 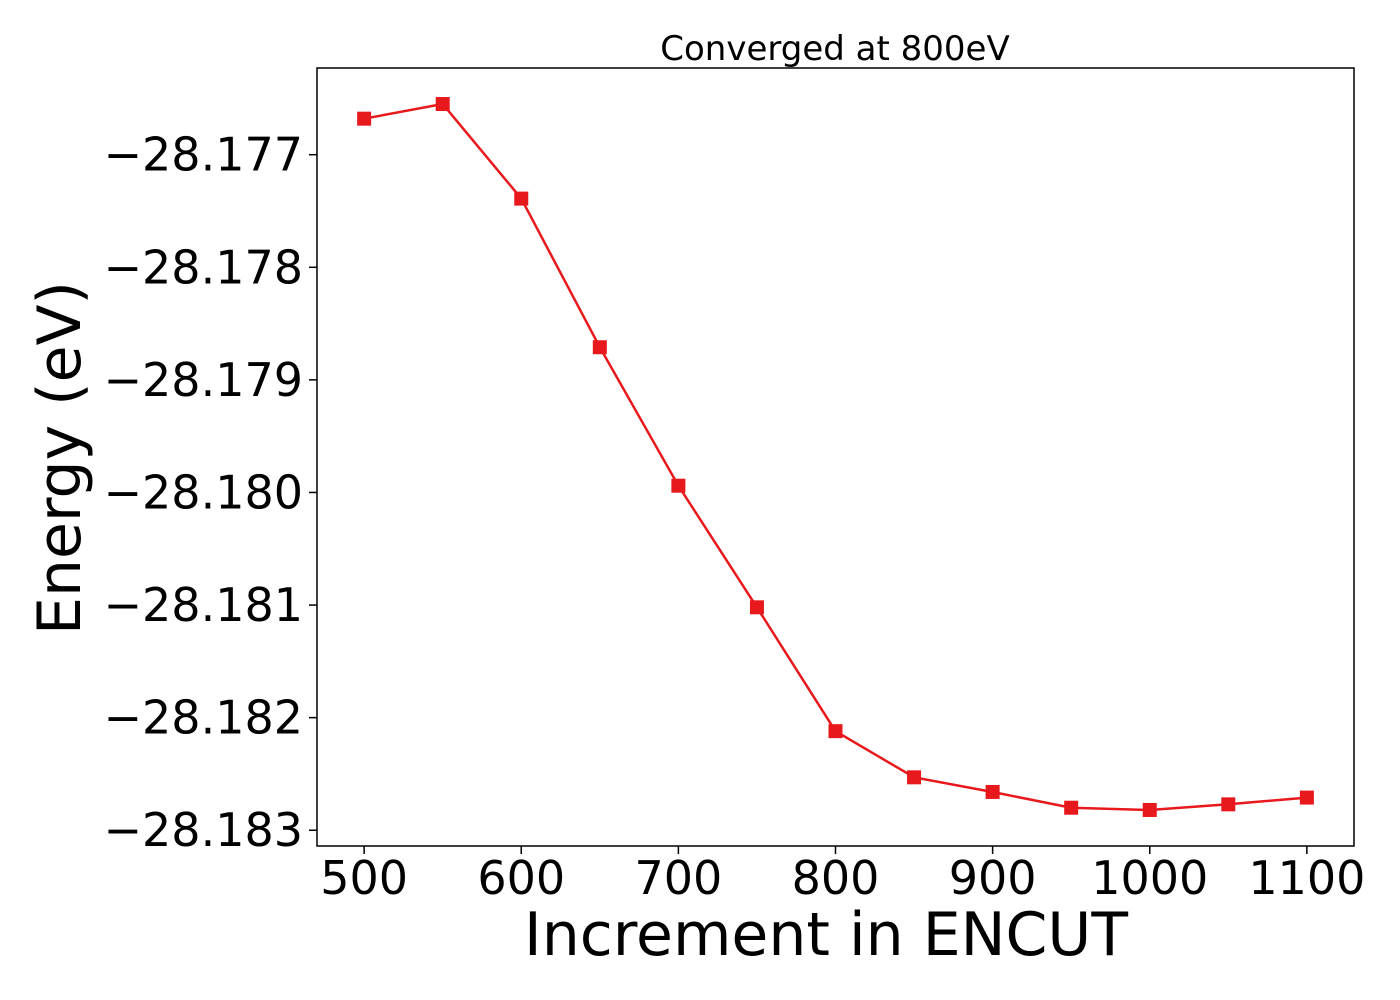 What do you see at coordinates (1149, 878) in the screenshot?
I see `x-tick-label: 1000` at bounding box center [1149, 878].